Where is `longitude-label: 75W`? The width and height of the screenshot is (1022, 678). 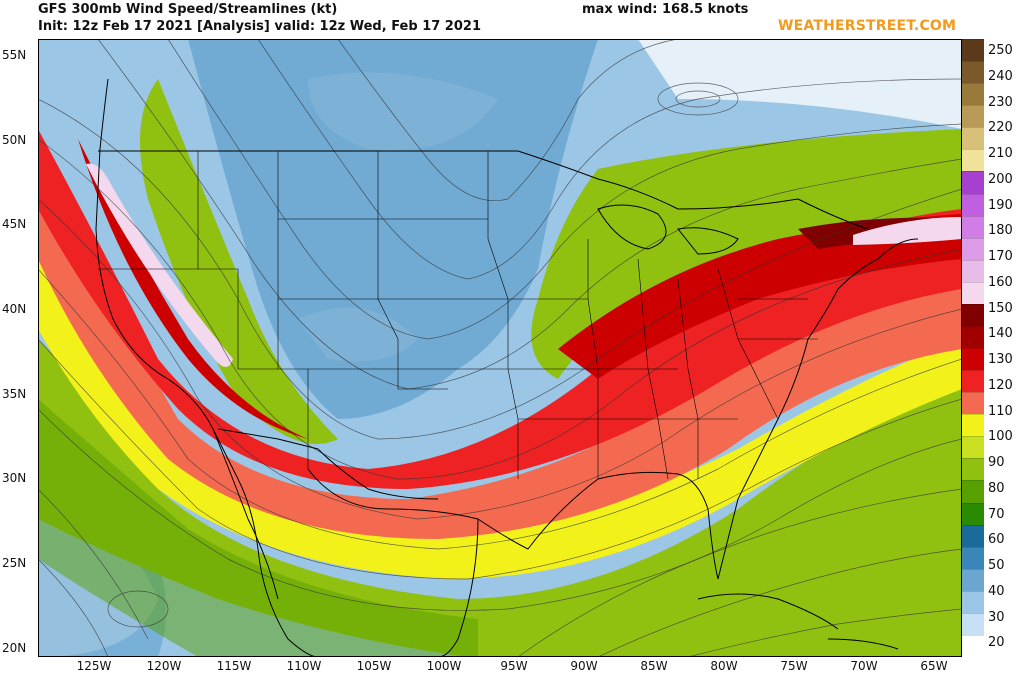
longitude-label: 75W is located at coordinates (794, 666).